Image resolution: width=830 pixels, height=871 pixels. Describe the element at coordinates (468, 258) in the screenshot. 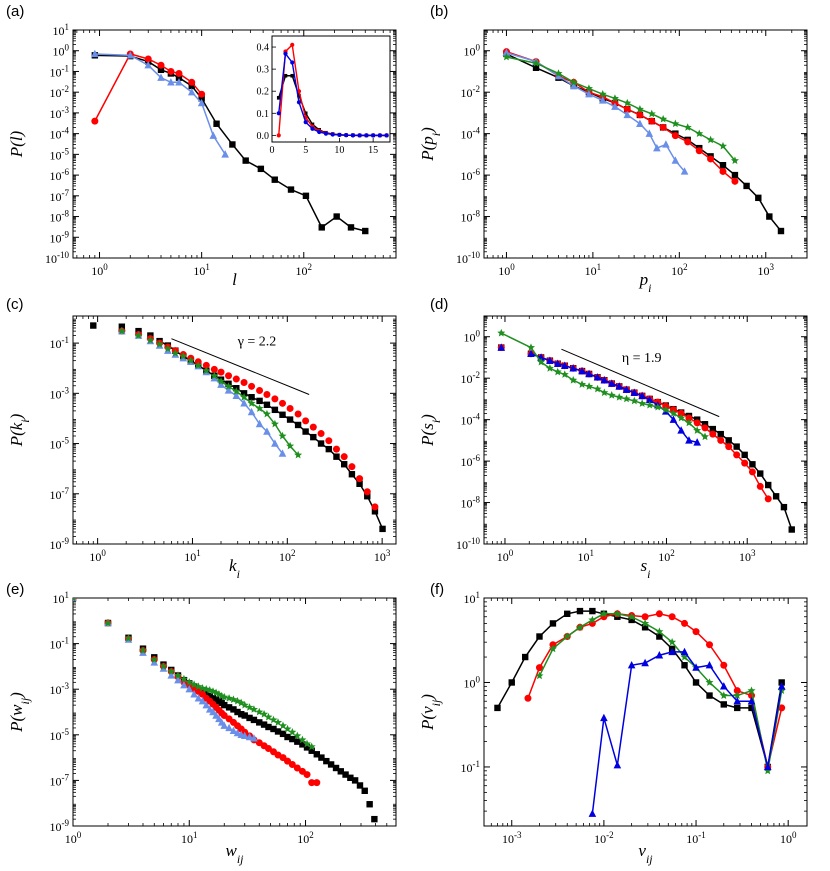

I see `y-tick-label: 10⁻¹⁰` at that location.